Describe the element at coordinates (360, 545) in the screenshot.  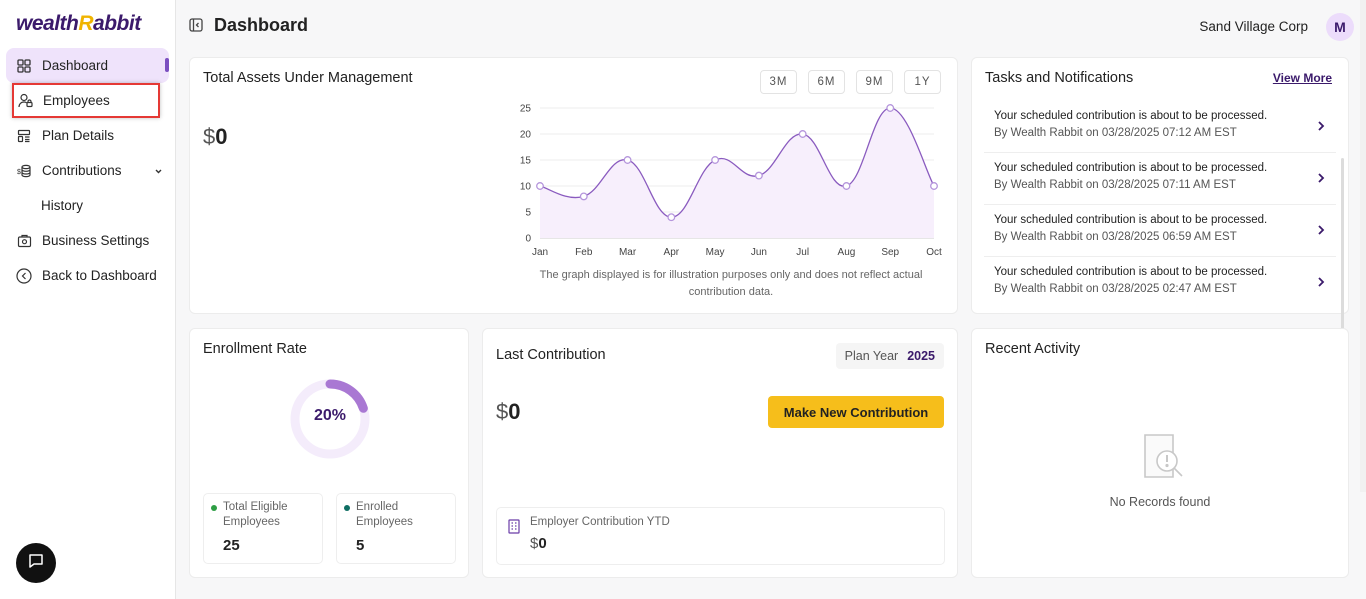
I see `stat-value: 5` at that location.